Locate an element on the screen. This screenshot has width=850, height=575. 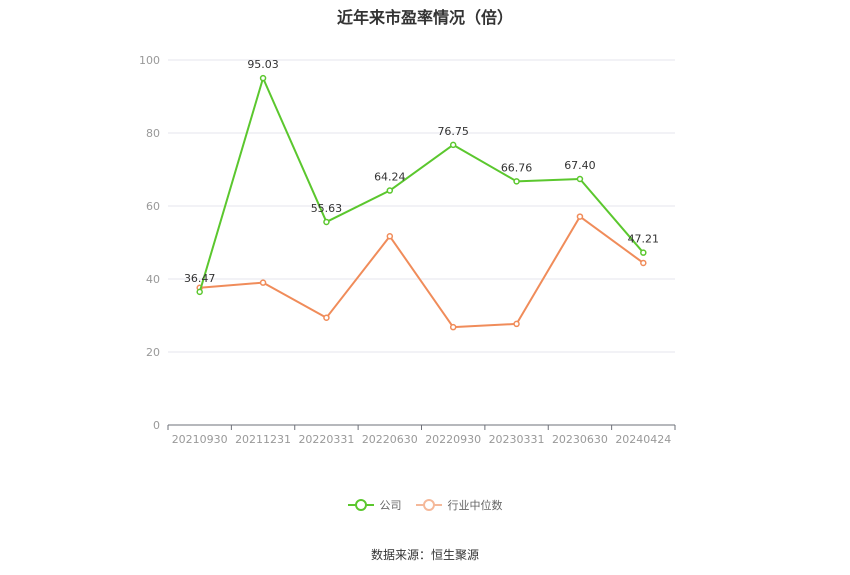
x-tick-label: 20230331 is located at coordinates (517, 439).